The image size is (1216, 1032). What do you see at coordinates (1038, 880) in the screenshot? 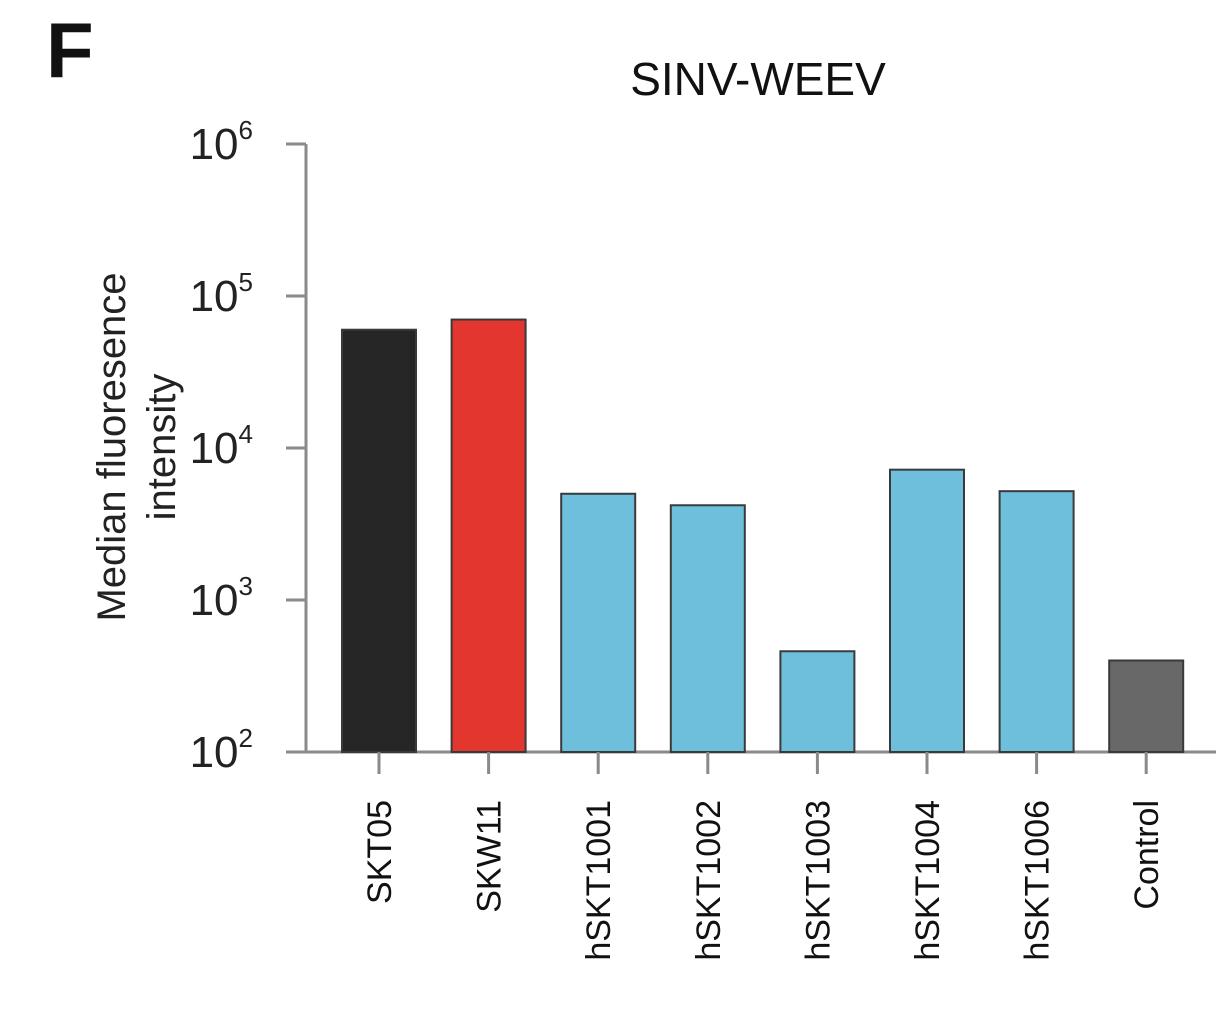
I see `x-tick-label: hSKT1006` at bounding box center [1038, 880].